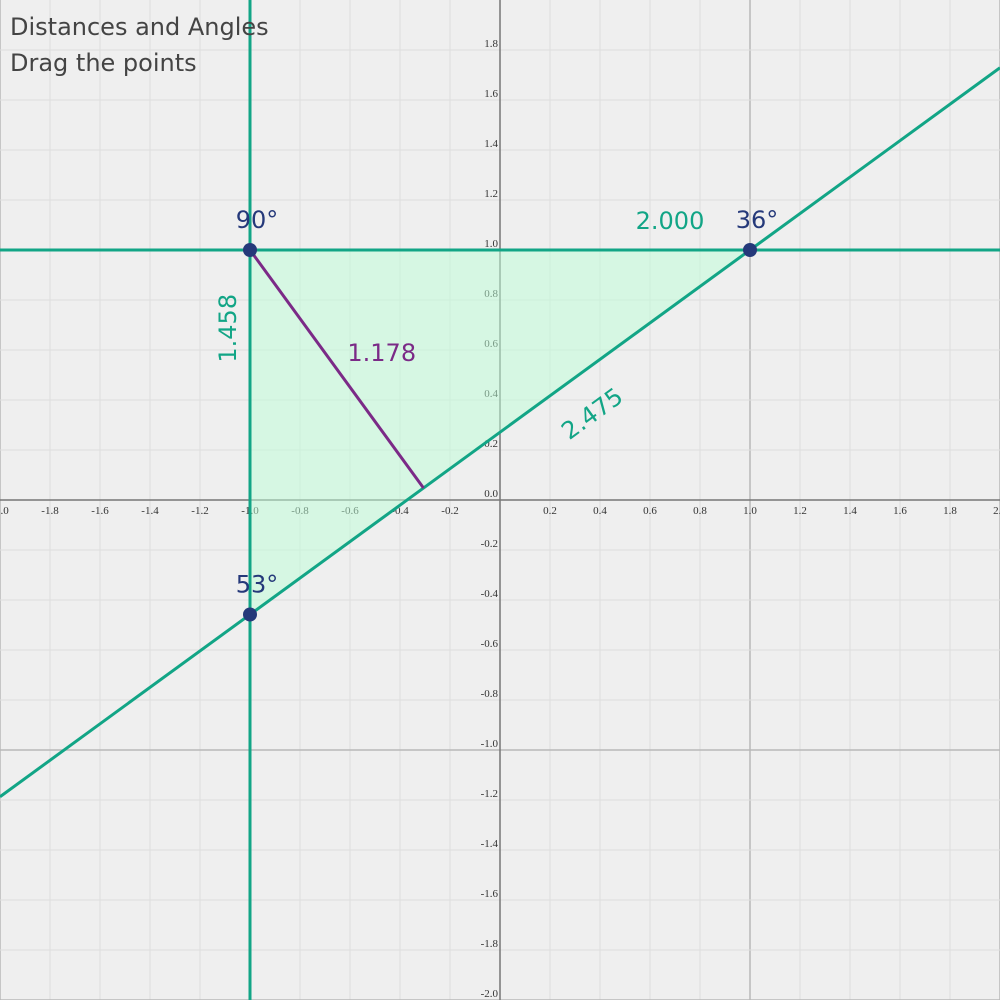 This screenshot has width=1000, height=1000. What do you see at coordinates (257, 220) in the screenshot?
I see `angle-label: 90°` at bounding box center [257, 220].